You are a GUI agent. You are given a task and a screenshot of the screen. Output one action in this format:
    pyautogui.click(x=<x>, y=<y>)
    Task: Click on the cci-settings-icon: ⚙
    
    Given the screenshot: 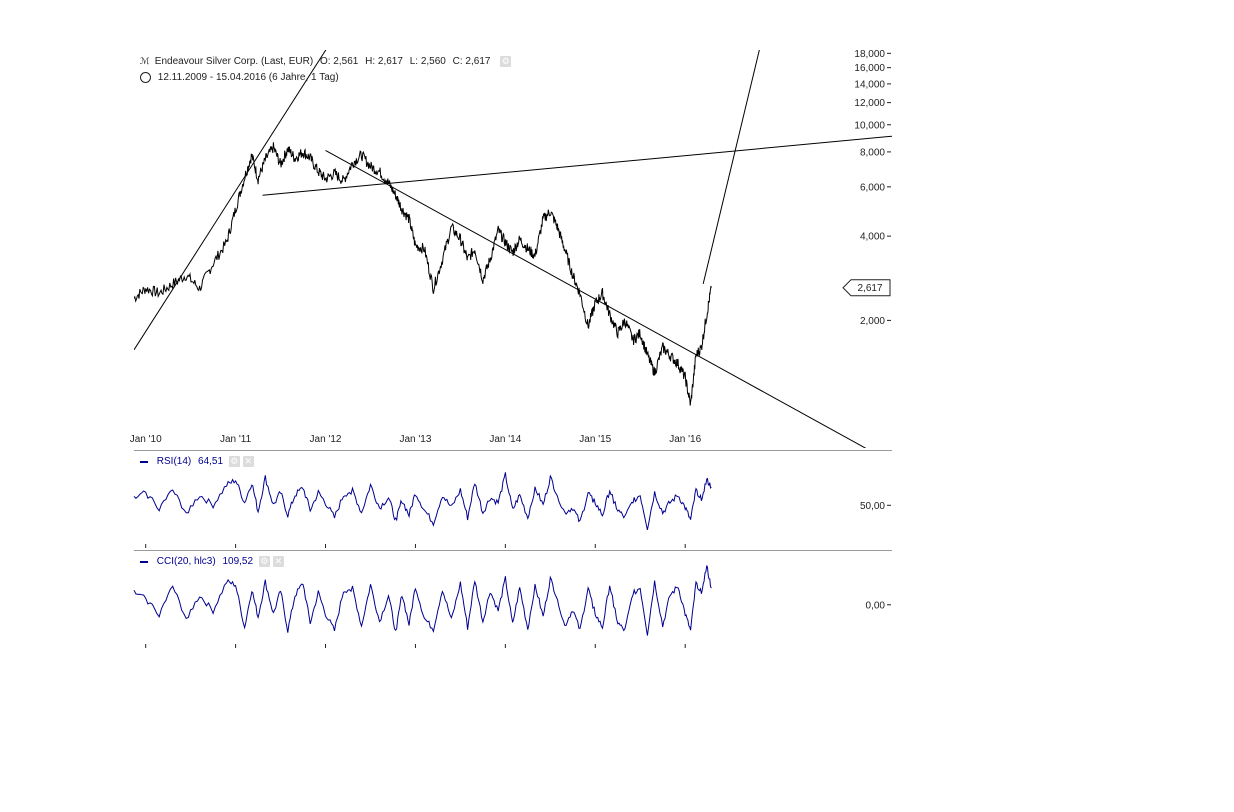 What is the action you would take?
    pyautogui.click(x=264, y=561)
    